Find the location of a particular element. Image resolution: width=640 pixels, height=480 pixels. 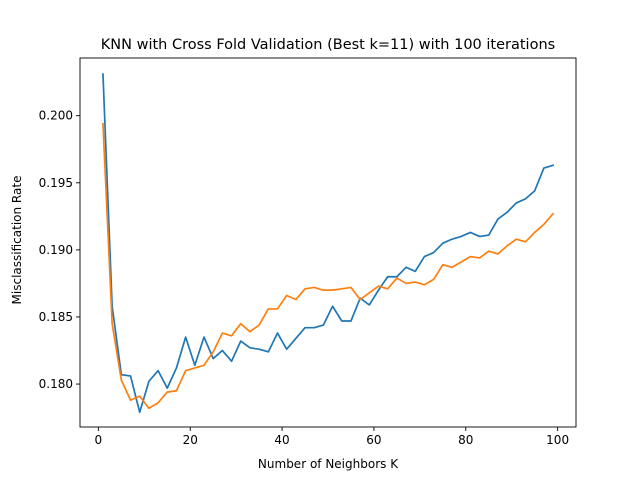

y-tick-label-3: 0.195 is located at coordinates (56, 183).